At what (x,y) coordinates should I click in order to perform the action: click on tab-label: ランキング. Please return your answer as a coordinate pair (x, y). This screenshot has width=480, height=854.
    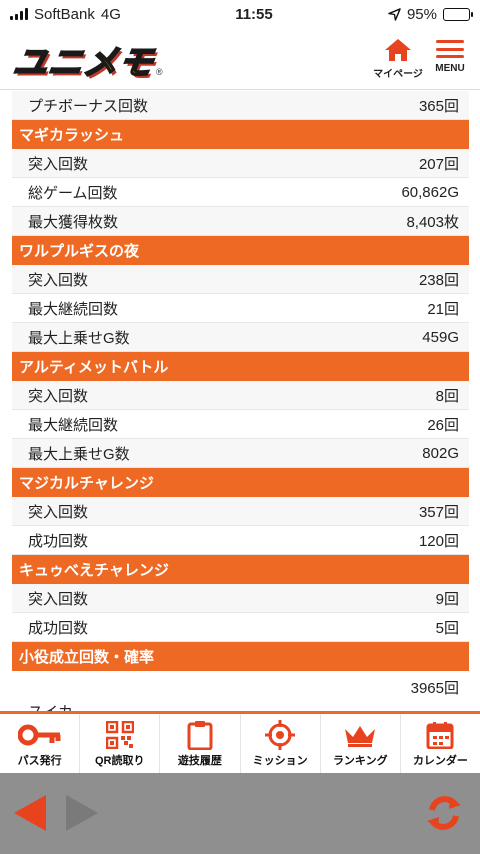
    Looking at the image, I should click on (360, 760).